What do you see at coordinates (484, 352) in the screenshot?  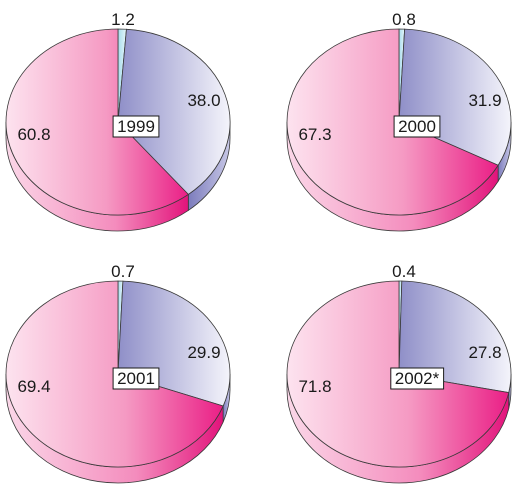 I see `medium-slice-value-label: 27.8` at bounding box center [484, 352].